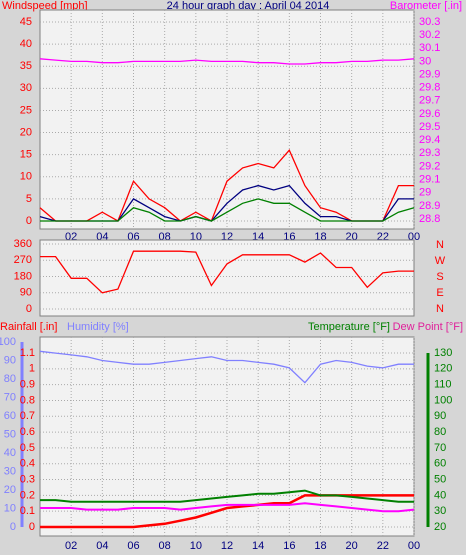 The height and width of the screenshot is (555, 466). I want to click on x-tick-label: 10, so click(196, 546).